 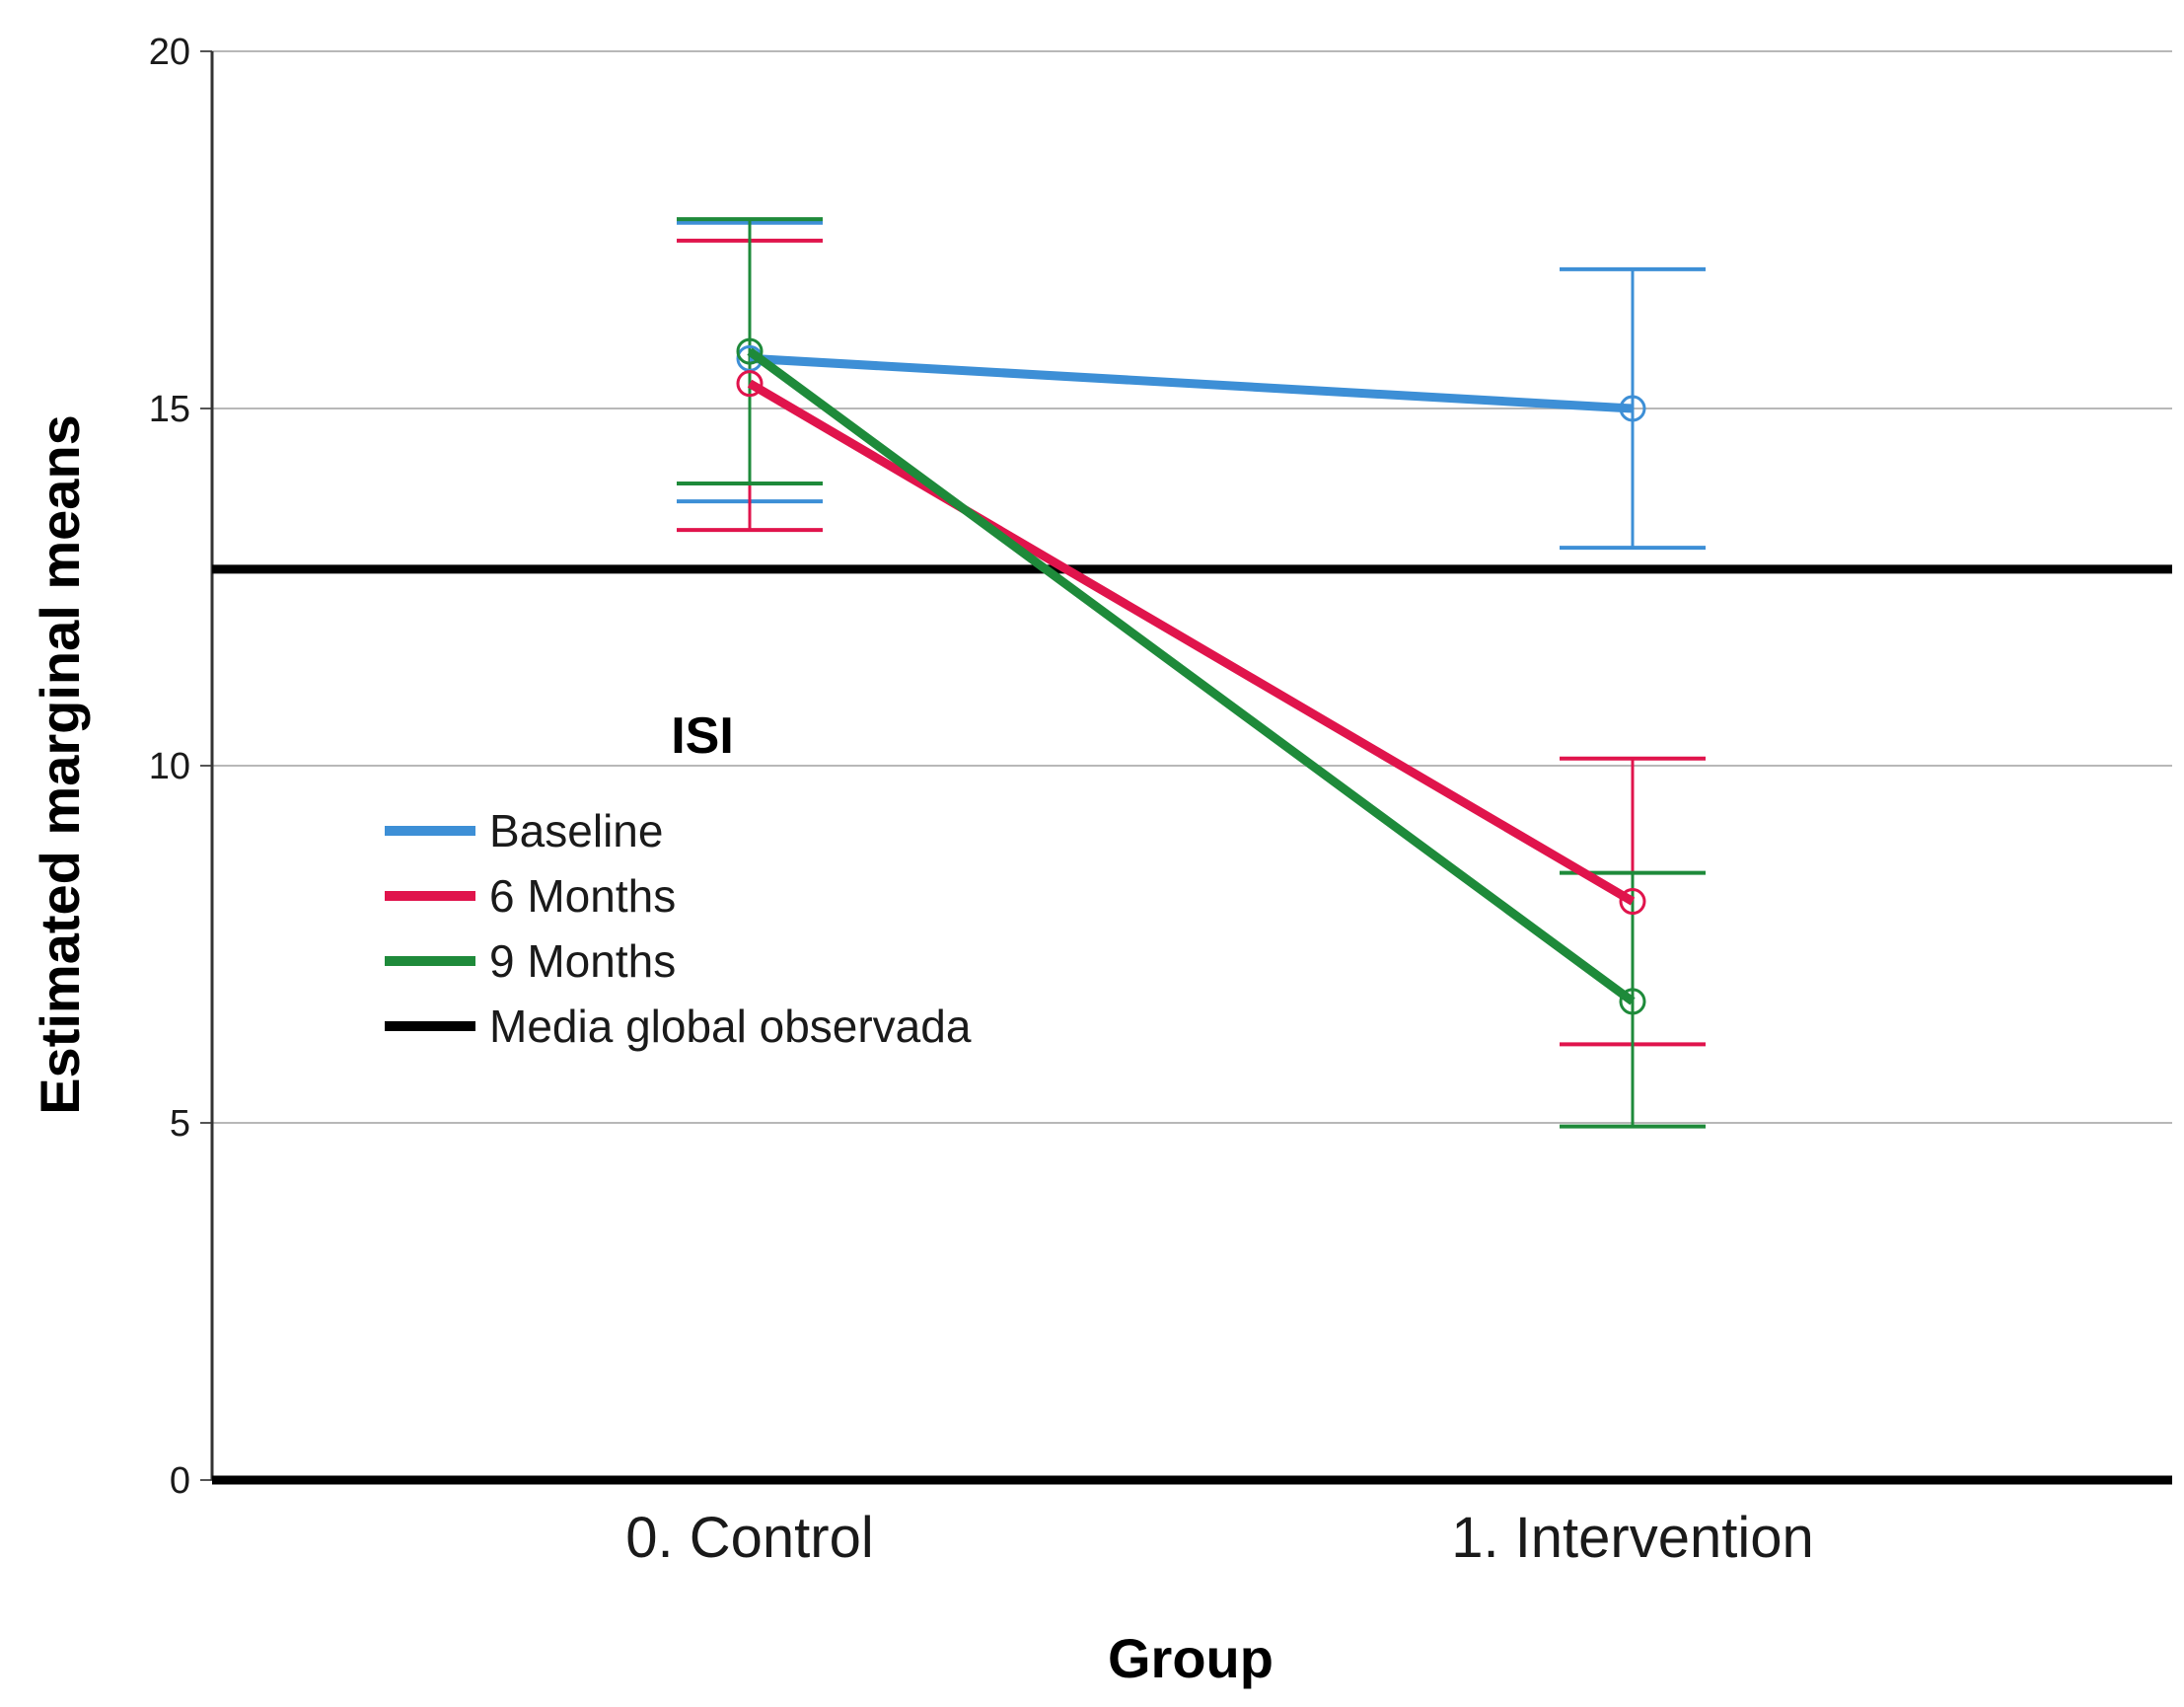 I want to click on legend-label-9-months: 9 Months, so click(x=582, y=961).